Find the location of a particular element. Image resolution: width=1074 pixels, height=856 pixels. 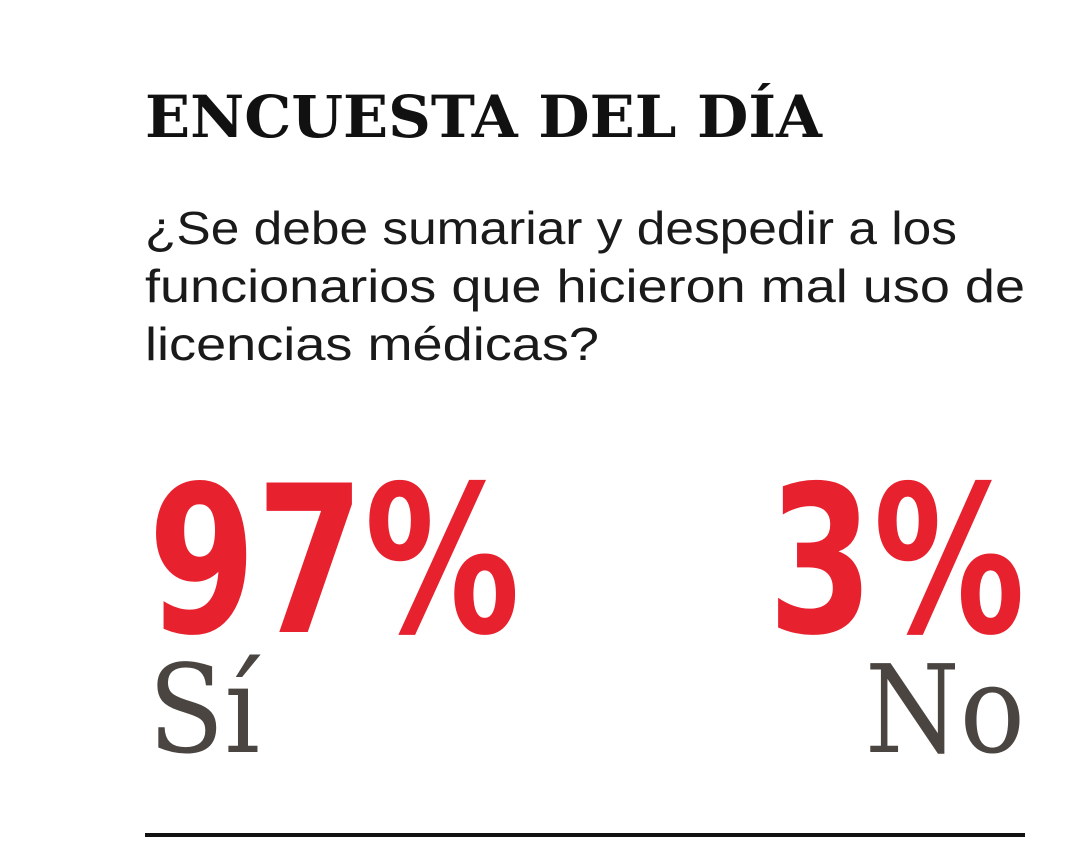

question-line: licencias médicas? is located at coordinates (372, 344).